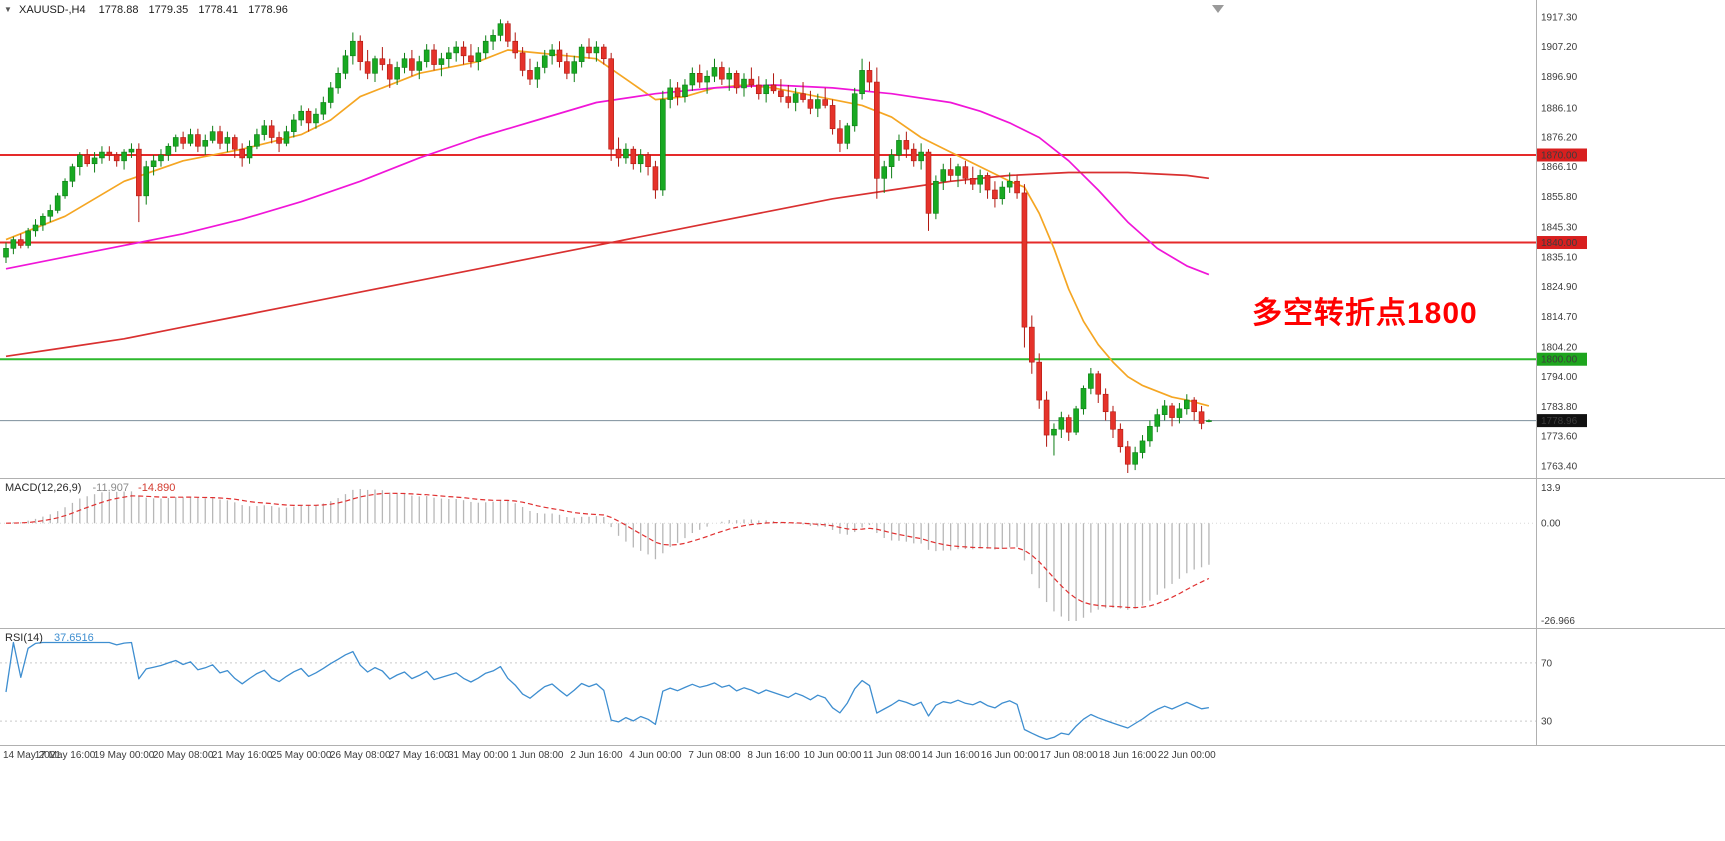 The height and width of the screenshot is (841, 1725). Describe the element at coordinates (607, 691) in the screenshot. I see `rsi-line` at that location.